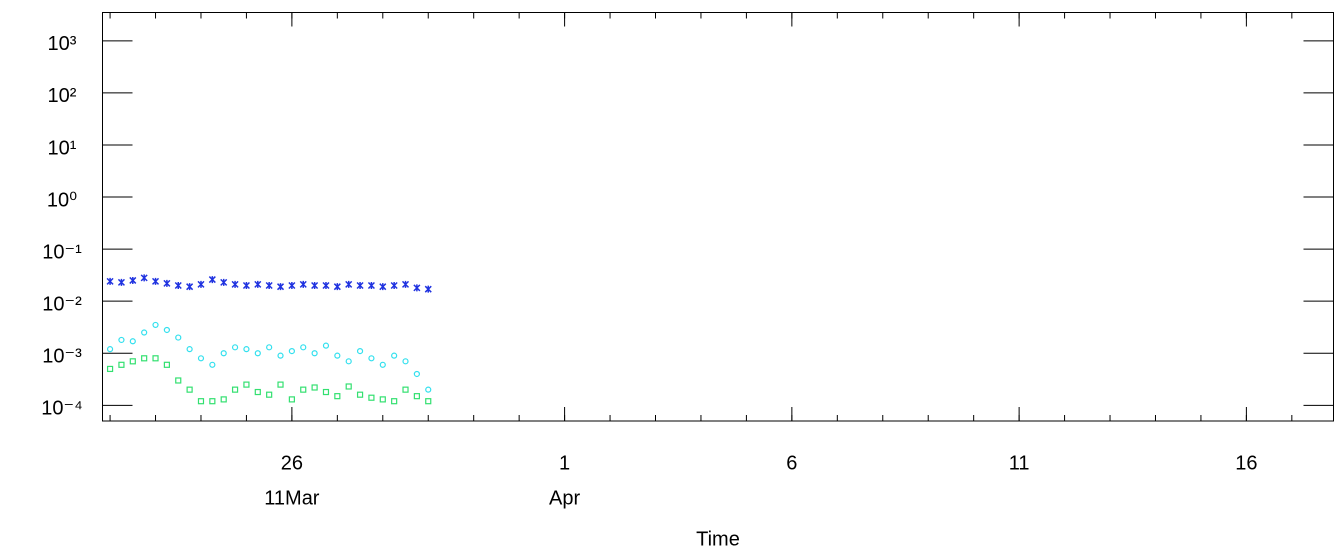 The height and width of the screenshot is (556, 1336). What do you see at coordinates (62, 357) in the screenshot?
I see `y-tick-label: 10⁻³` at bounding box center [62, 357].